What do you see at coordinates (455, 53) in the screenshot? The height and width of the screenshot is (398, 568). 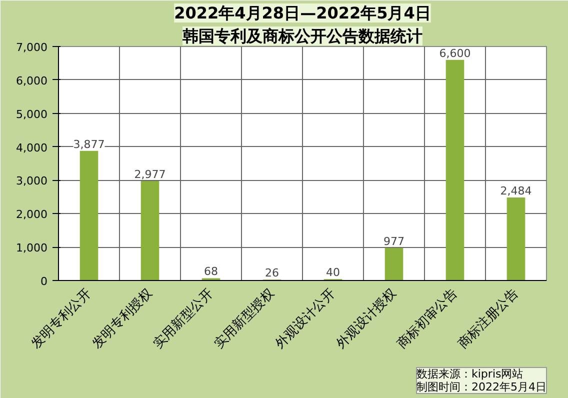 I see `data-label: 6,600` at bounding box center [455, 53].